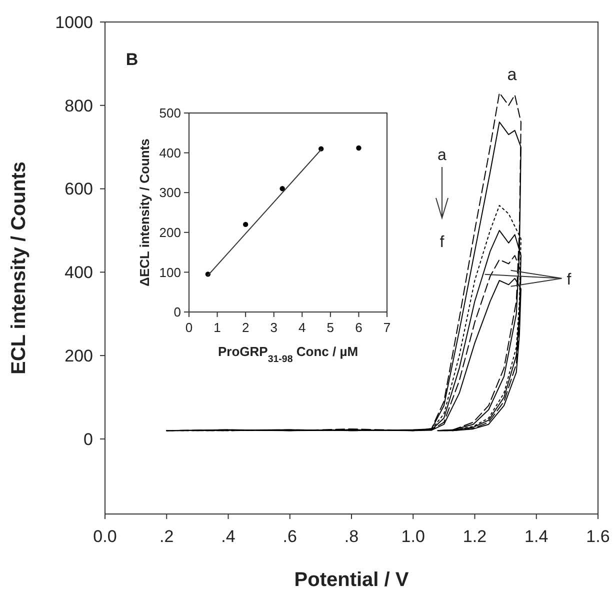 This screenshot has width=614, height=589. Describe the element at coordinates (288, 354) in the screenshot. I see `x-axis-title: ProGRP$_{31-98}$ Conc / µM` at that location.